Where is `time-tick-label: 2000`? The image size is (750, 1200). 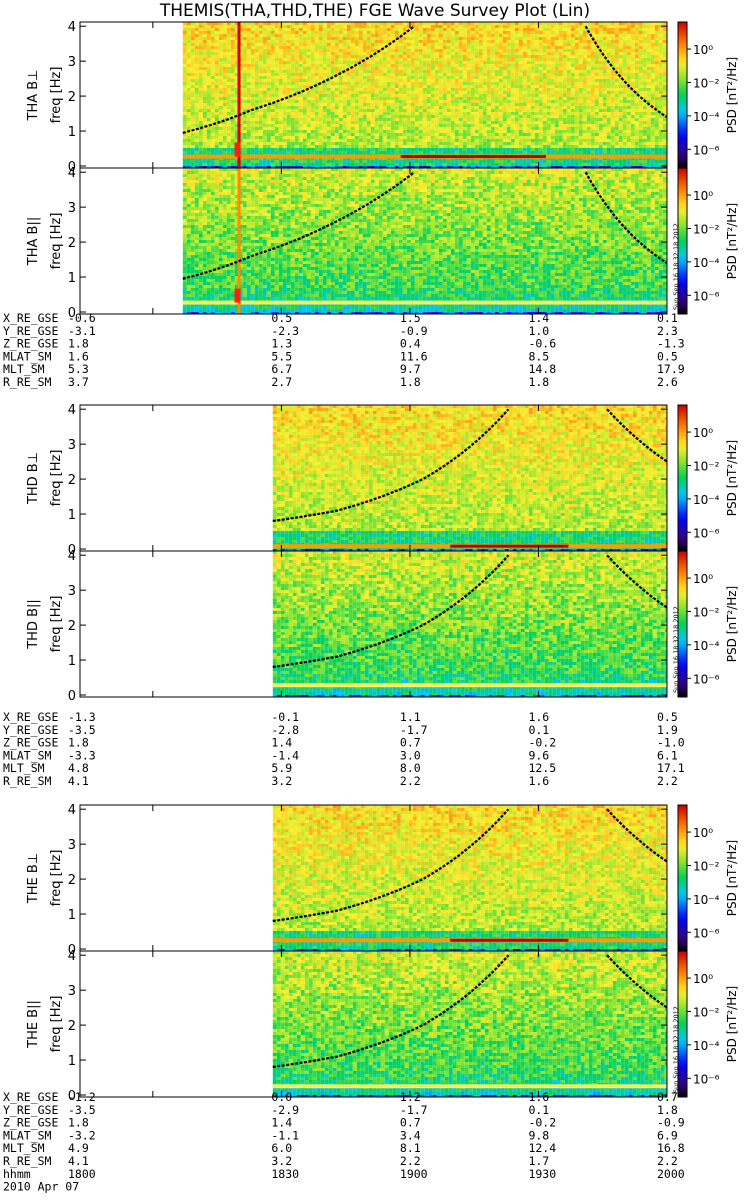 time-tick-label: 2000 is located at coordinates (671, 1174).